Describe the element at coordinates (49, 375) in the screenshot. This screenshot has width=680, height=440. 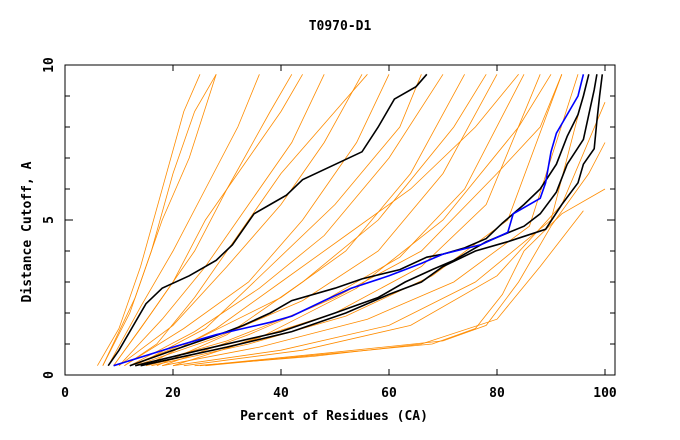
I see `y-tick-label: 0` at that location.